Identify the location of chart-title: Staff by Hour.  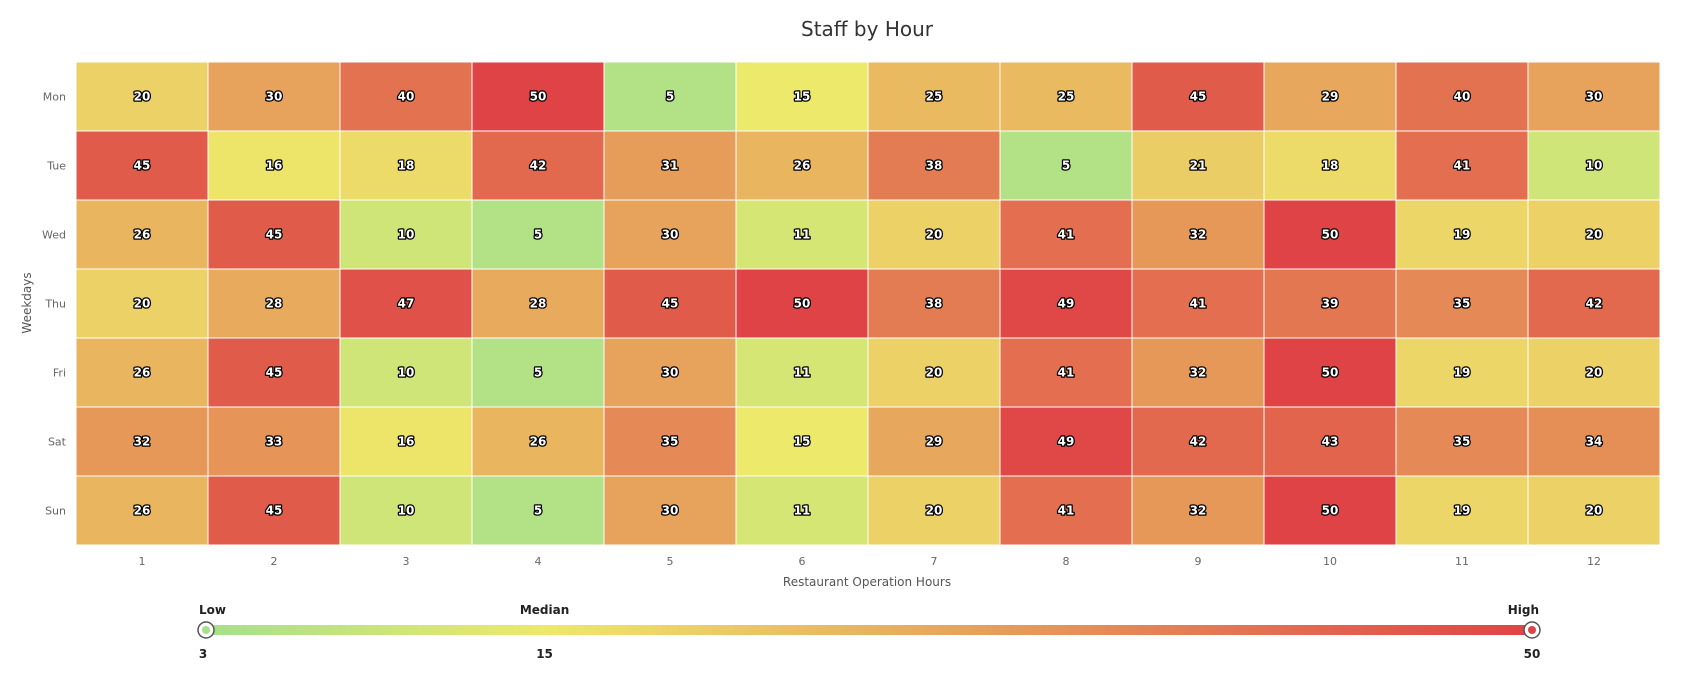
(867, 29).